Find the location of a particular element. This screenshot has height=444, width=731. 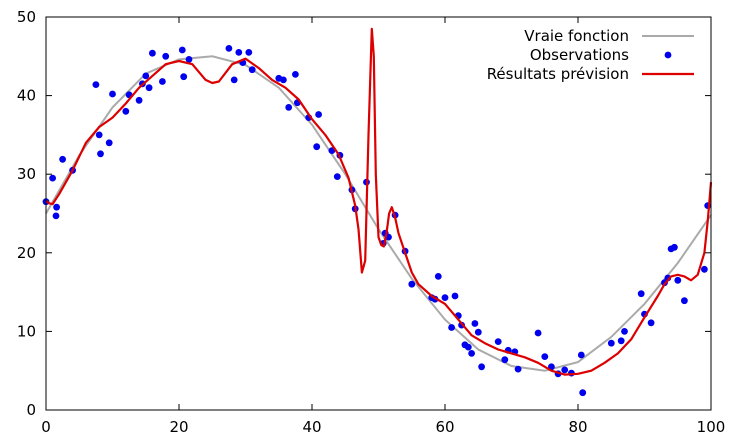

y-tick-label: 0 is located at coordinates (31, 410).